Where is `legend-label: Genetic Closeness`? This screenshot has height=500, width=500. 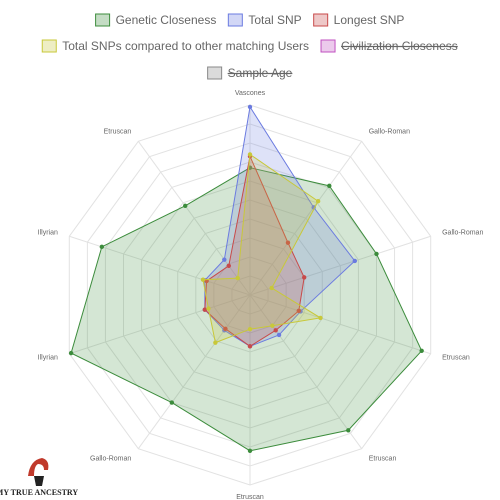
legend-label: Genetic Closeness is located at coordinates (166, 20).